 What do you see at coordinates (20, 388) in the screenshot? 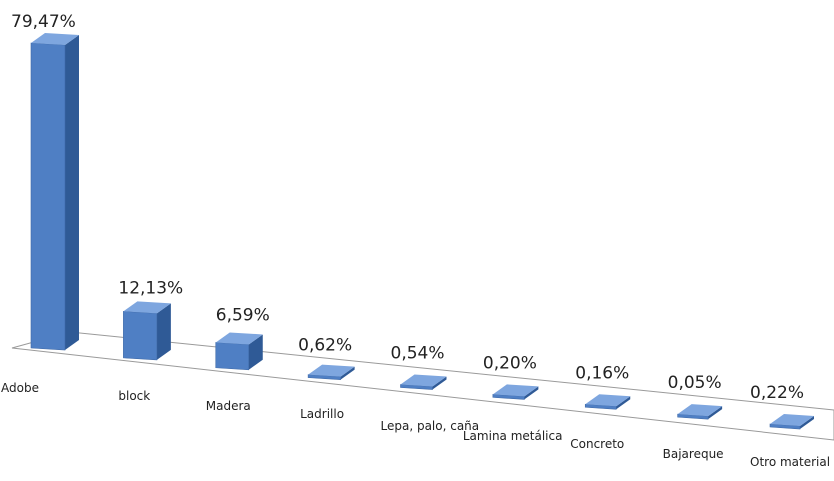
I see `category-label-0: Adobe` at bounding box center [20, 388].